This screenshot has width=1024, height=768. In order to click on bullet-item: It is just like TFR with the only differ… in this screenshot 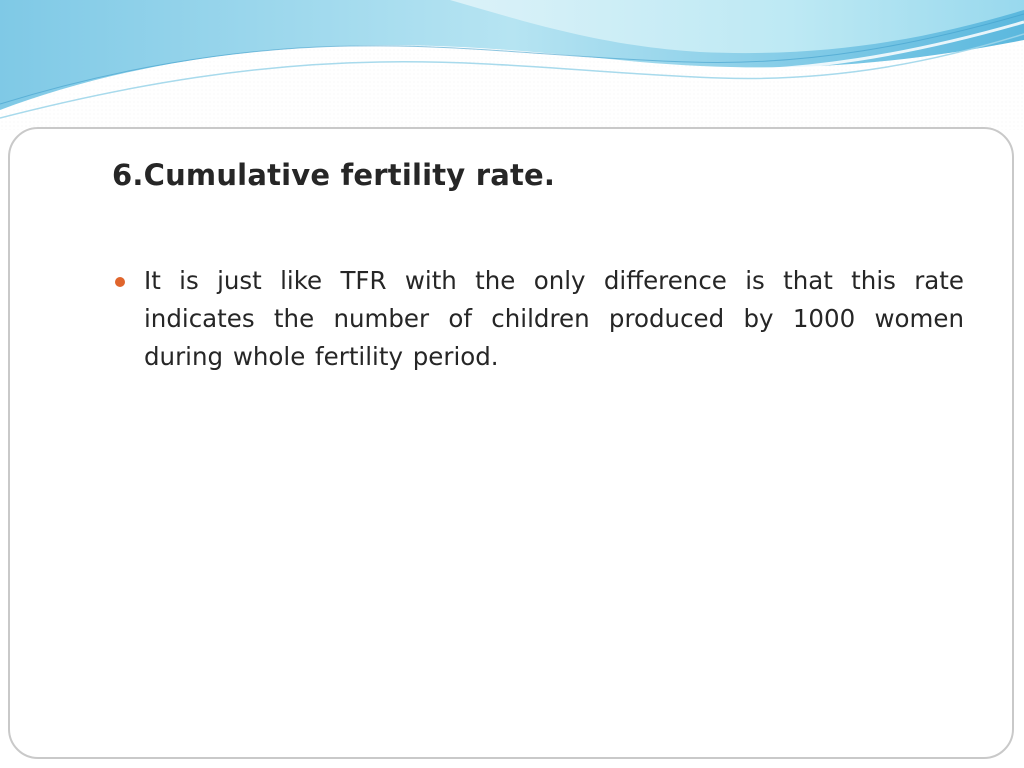, I will do `click(538, 319)`.